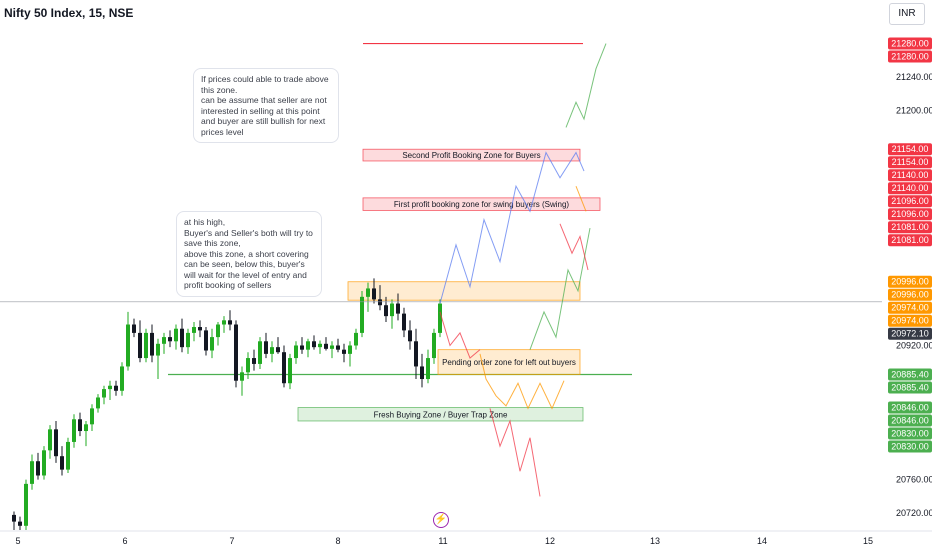 This screenshot has width=932, height=550. What do you see at coordinates (910, 334) in the screenshot?
I see `price-tag-label: 20972.10` at bounding box center [910, 334].